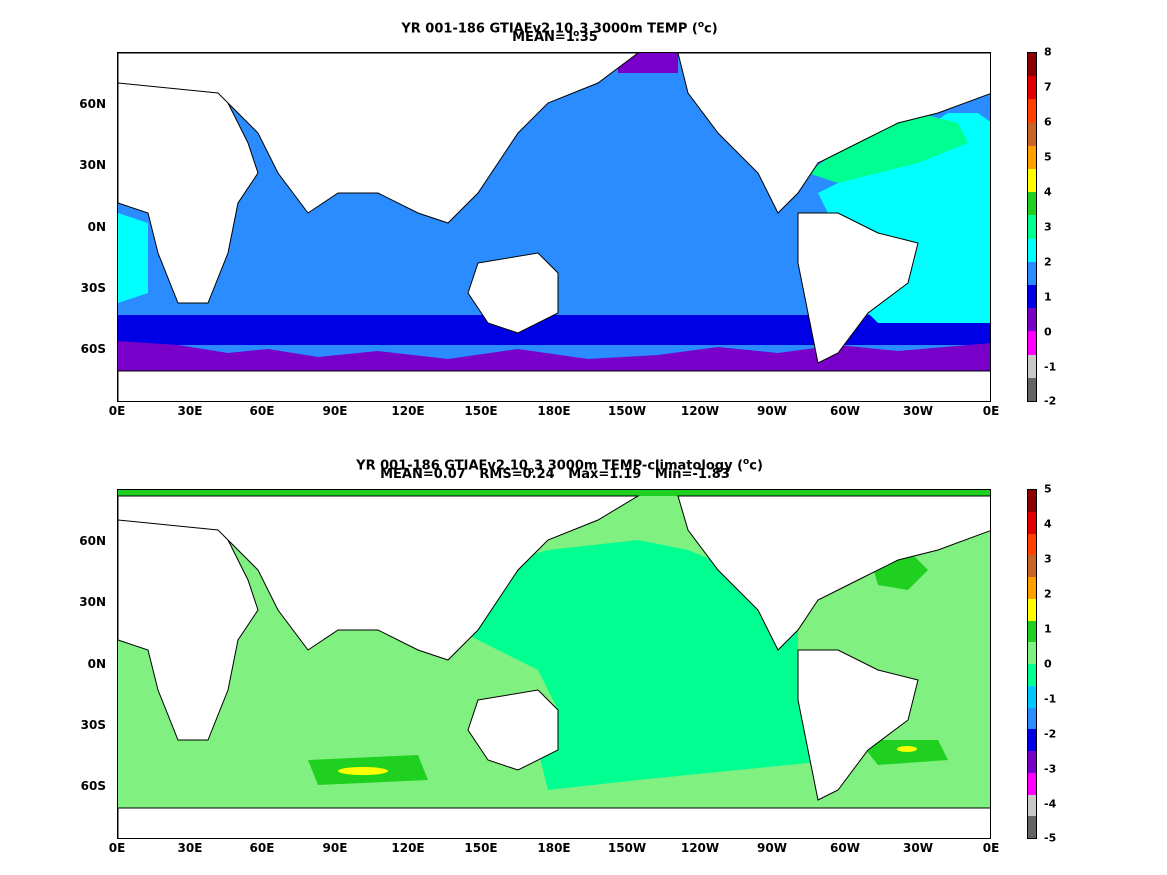  What do you see at coordinates (92, 104) in the screenshot?
I see `panel1-lat-label: 60N` at bounding box center [92, 104].